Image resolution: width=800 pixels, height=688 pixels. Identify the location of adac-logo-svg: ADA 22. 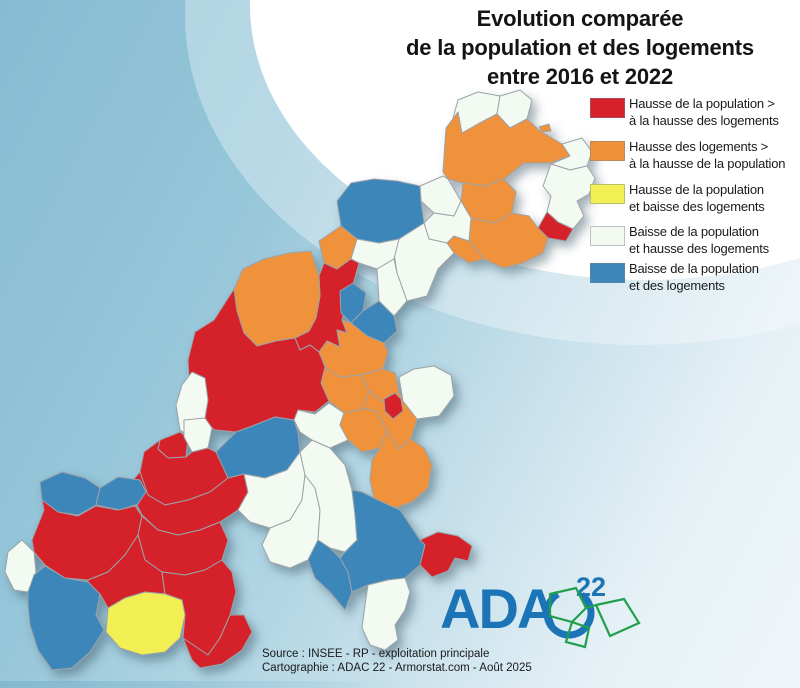
(540, 610).